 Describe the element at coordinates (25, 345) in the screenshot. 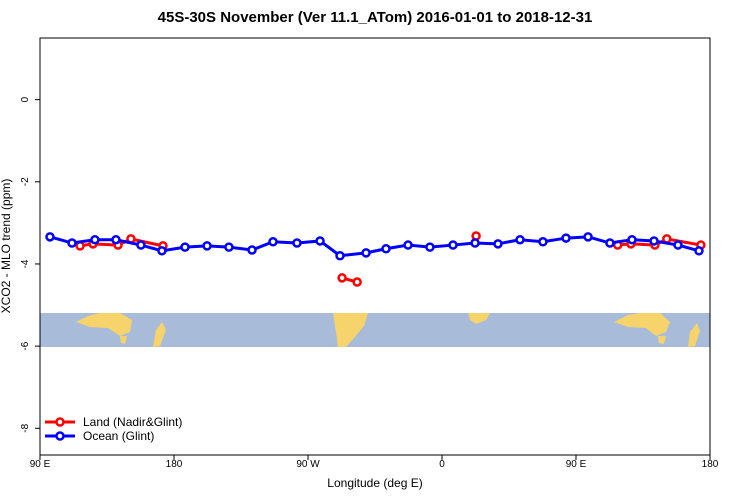

I see `y-tick-label: -6` at that location.